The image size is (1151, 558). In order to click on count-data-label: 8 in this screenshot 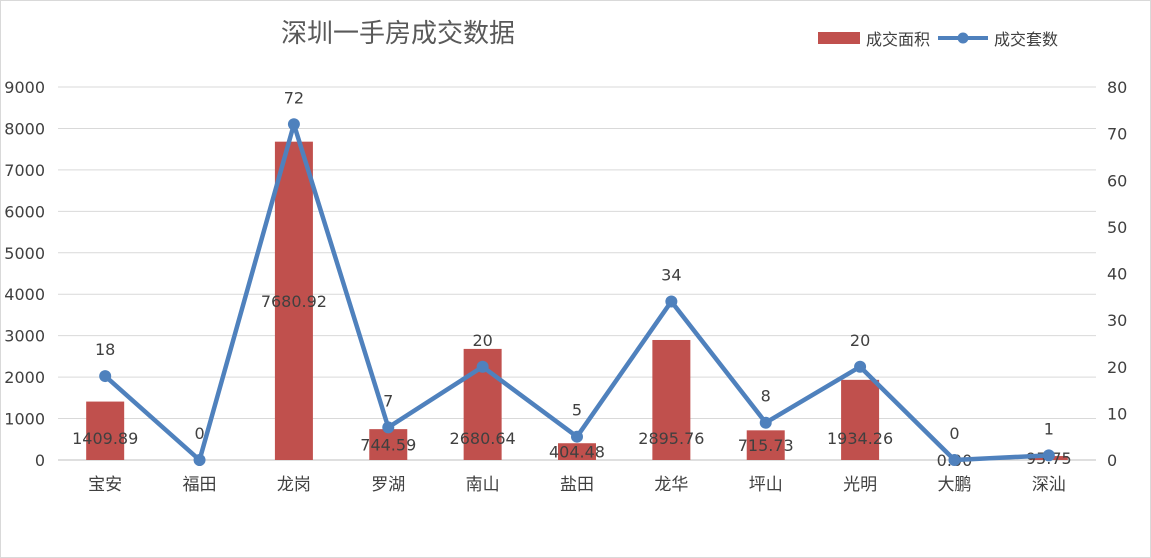, I will do `click(766, 396)`.